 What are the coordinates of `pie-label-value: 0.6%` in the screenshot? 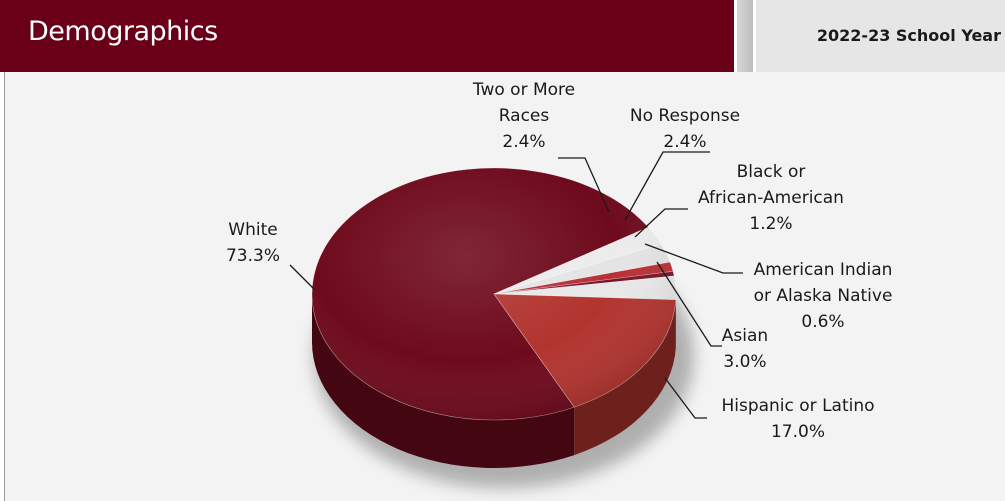 It's located at (823, 322).